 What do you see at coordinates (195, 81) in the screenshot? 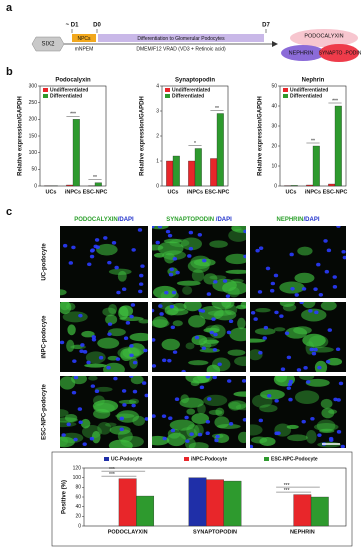
I see `chart-title: Synaptopodin` at bounding box center [195, 81].